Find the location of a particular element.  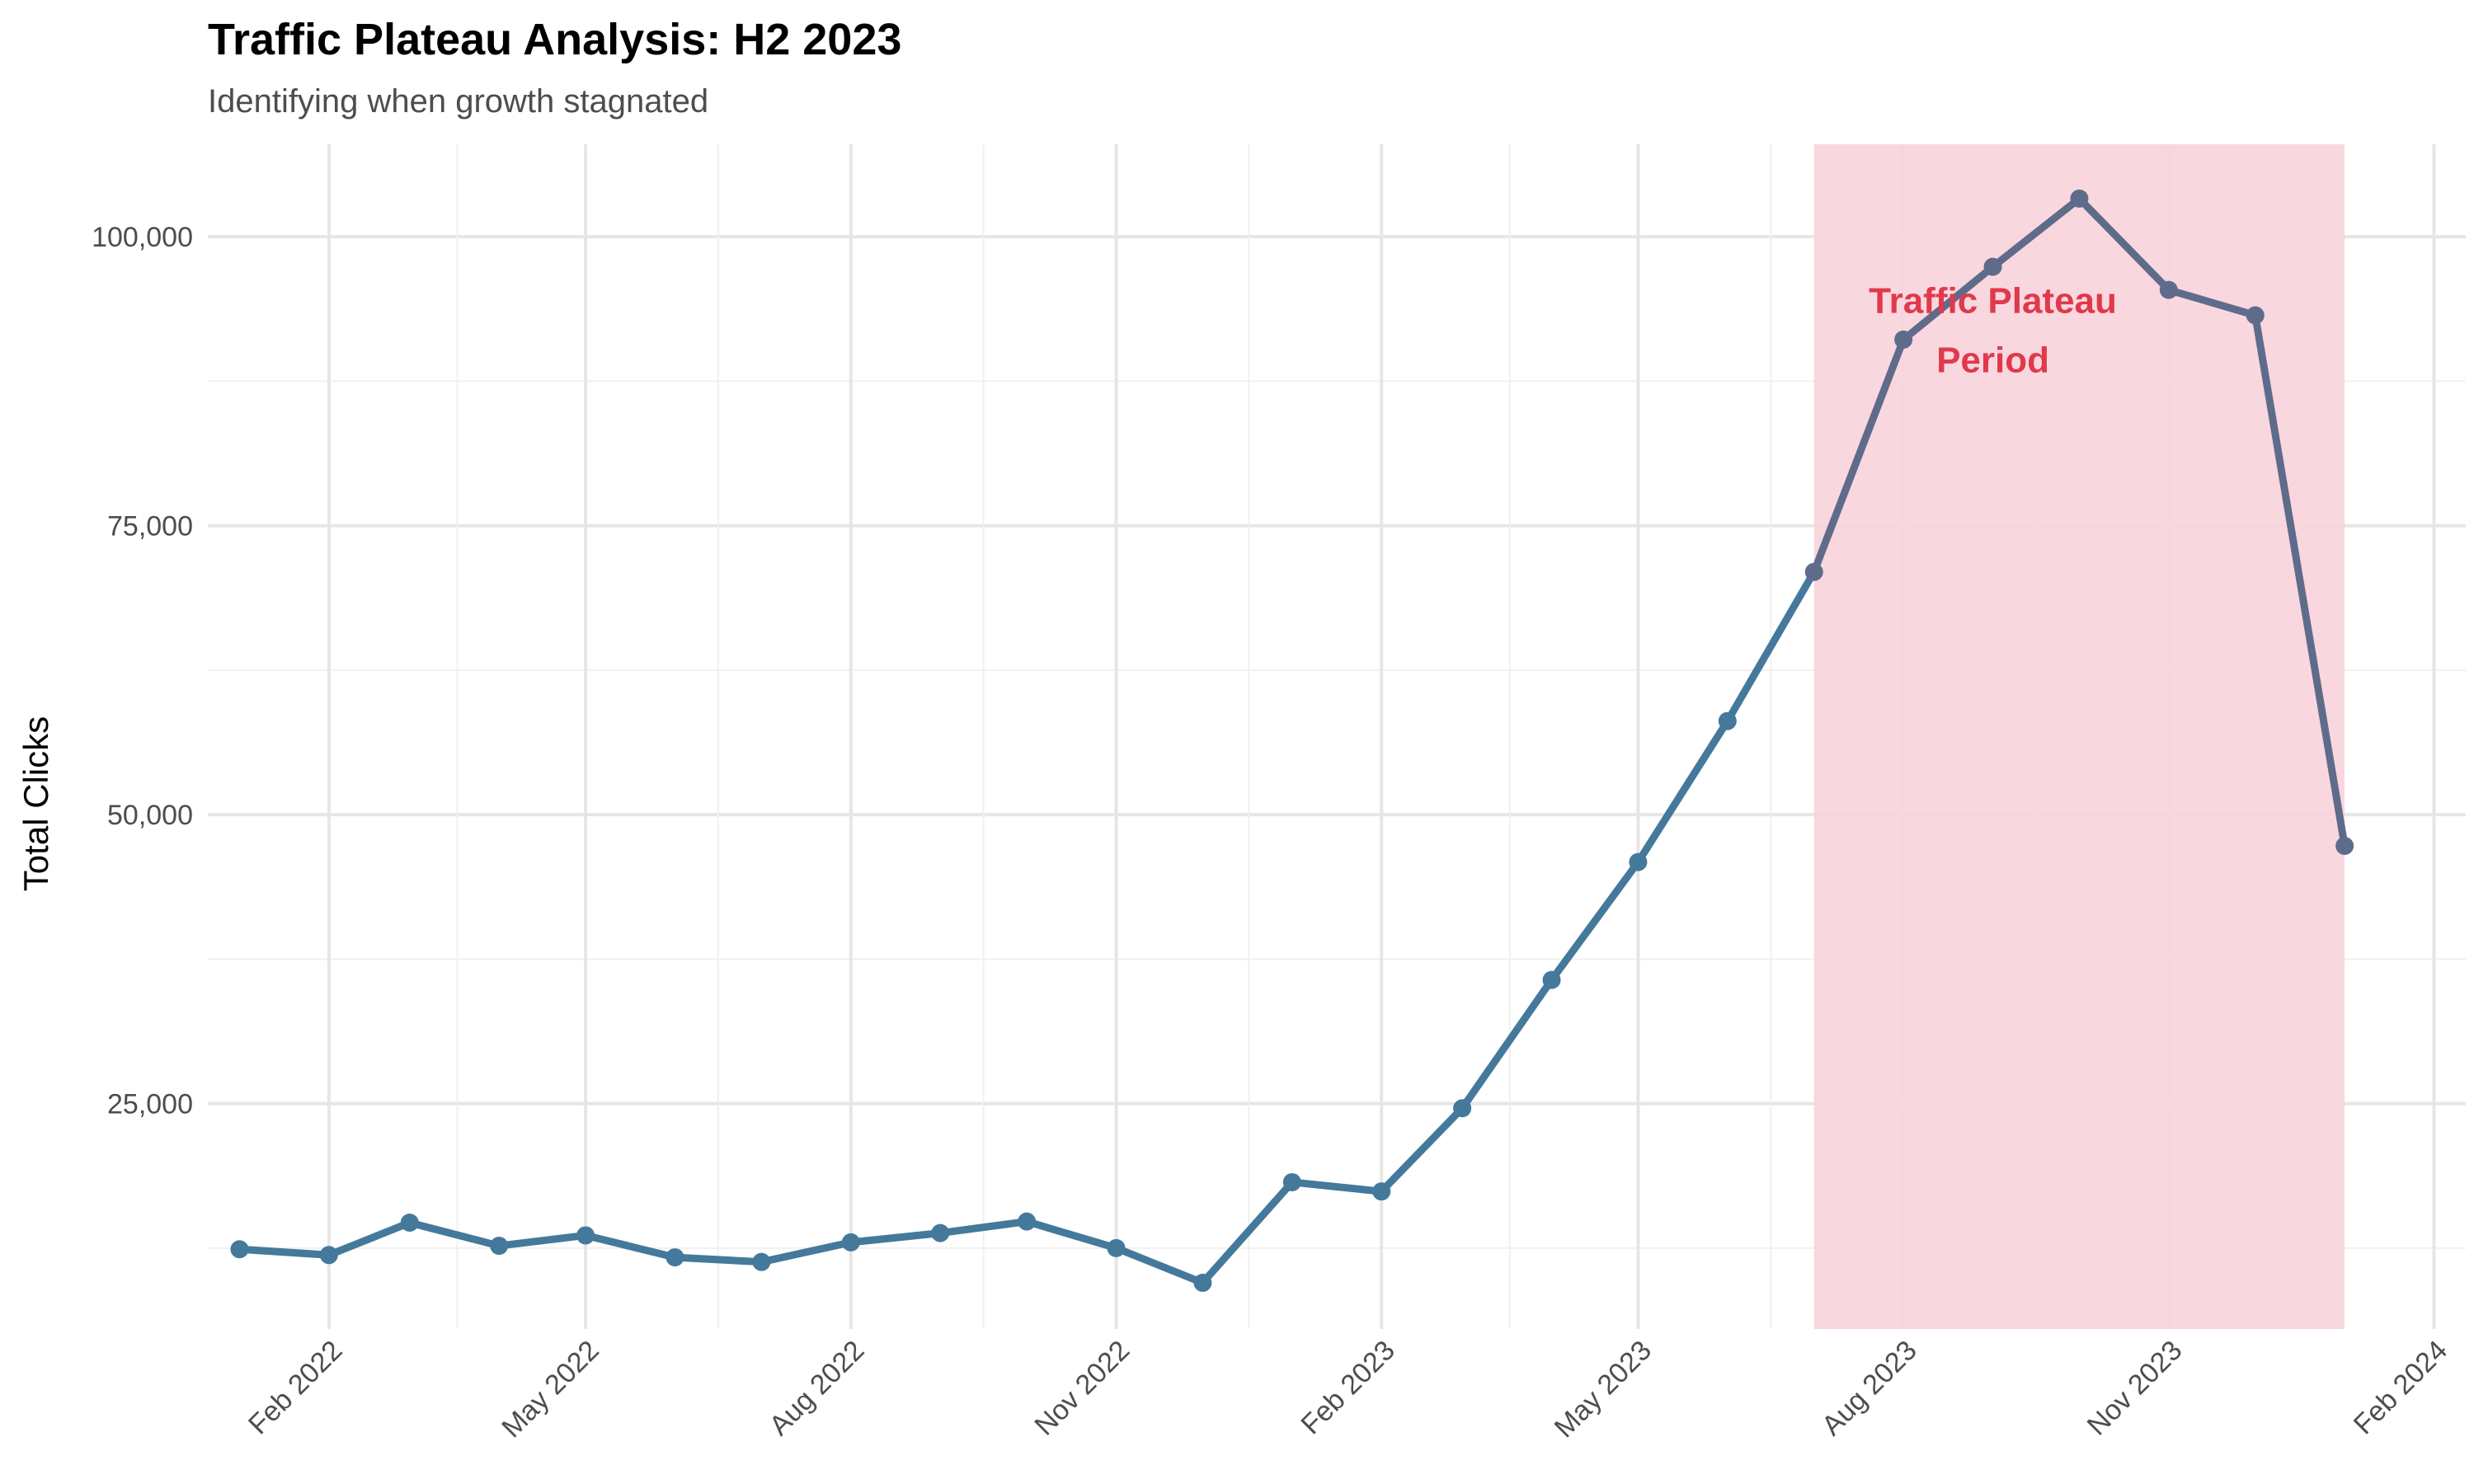

chart-subtitle: Identifying when growth stagnated is located at coordinates (458, 101).